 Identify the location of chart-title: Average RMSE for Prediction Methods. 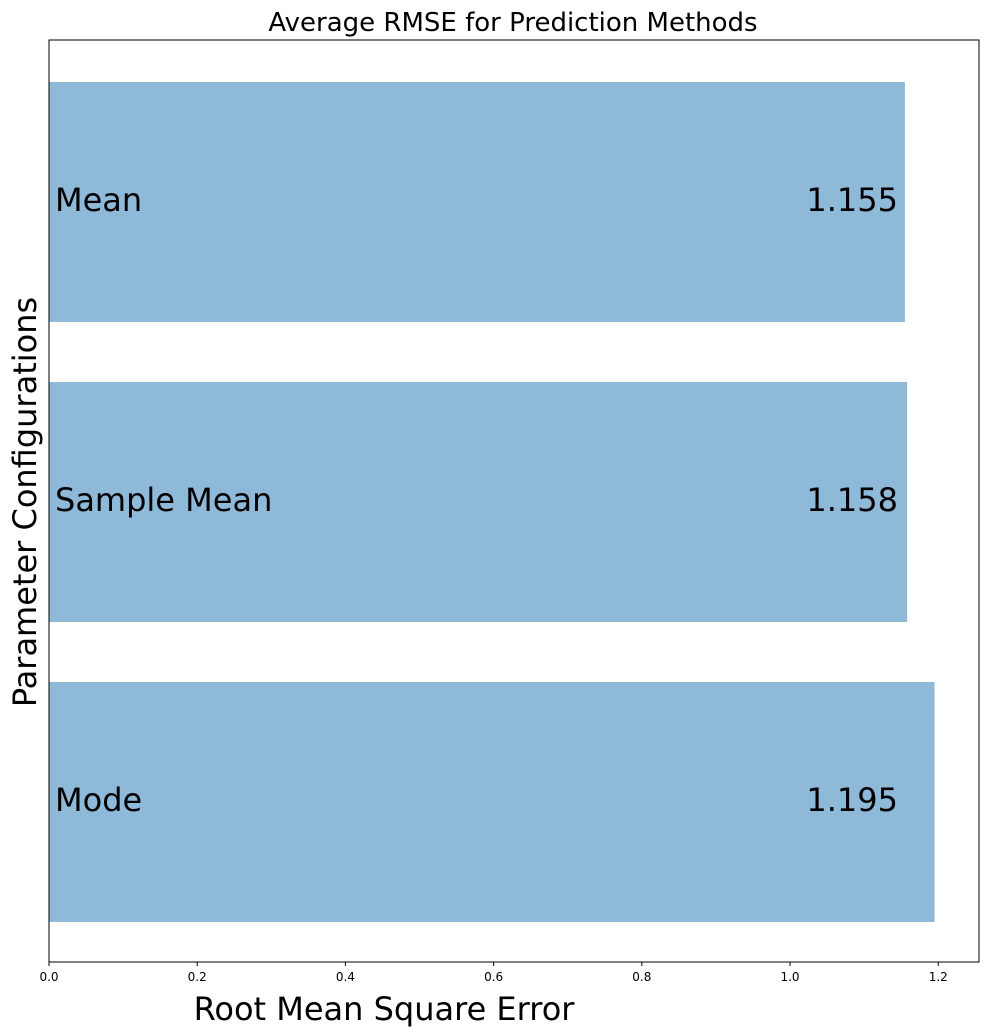
(512, 23).